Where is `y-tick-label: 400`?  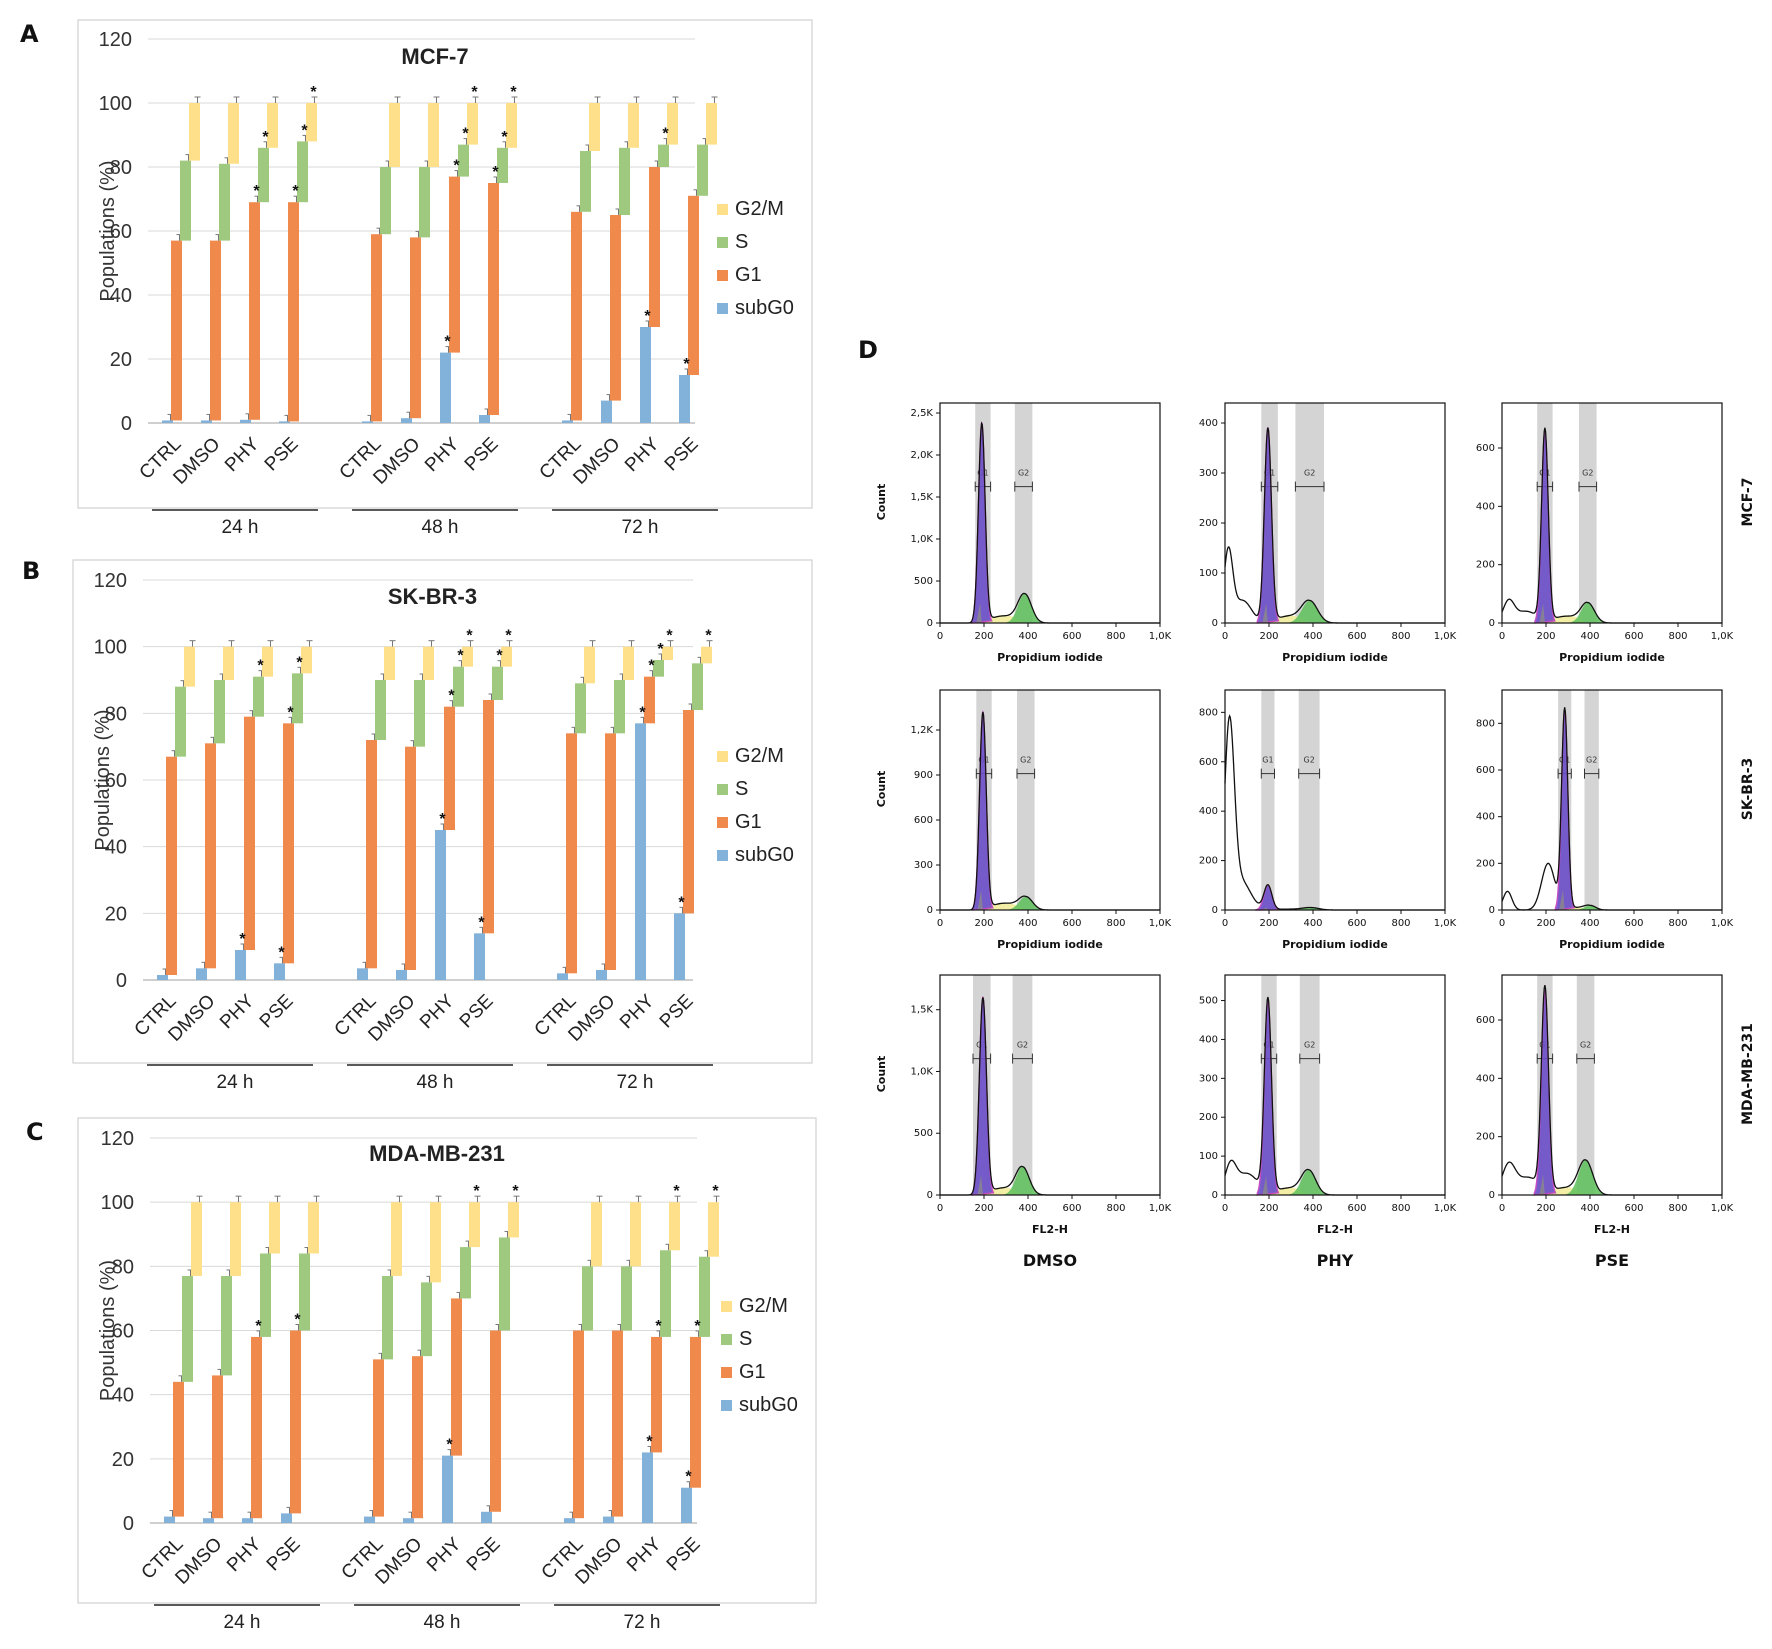
y-tick-label: 400 is located at coordinates (1485, 817).